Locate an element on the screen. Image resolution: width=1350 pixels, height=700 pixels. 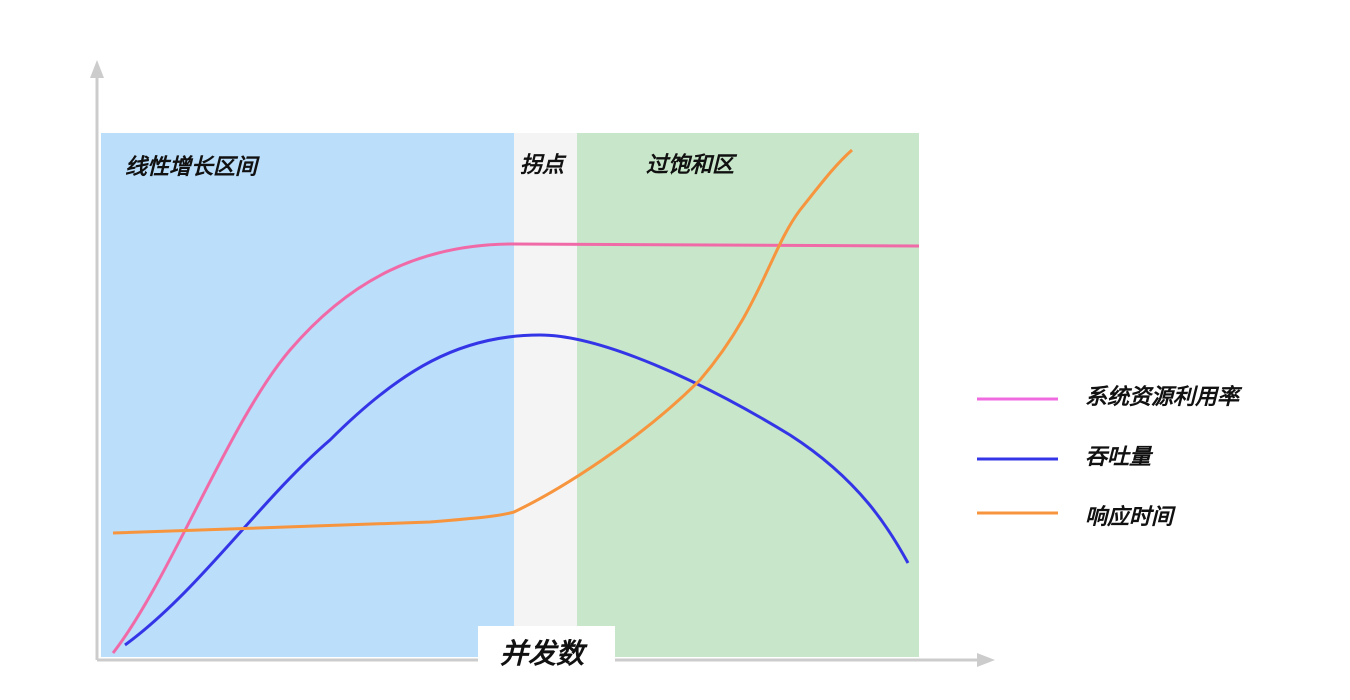
region-label: 过饱和区 is located at coordinates (692, 165).